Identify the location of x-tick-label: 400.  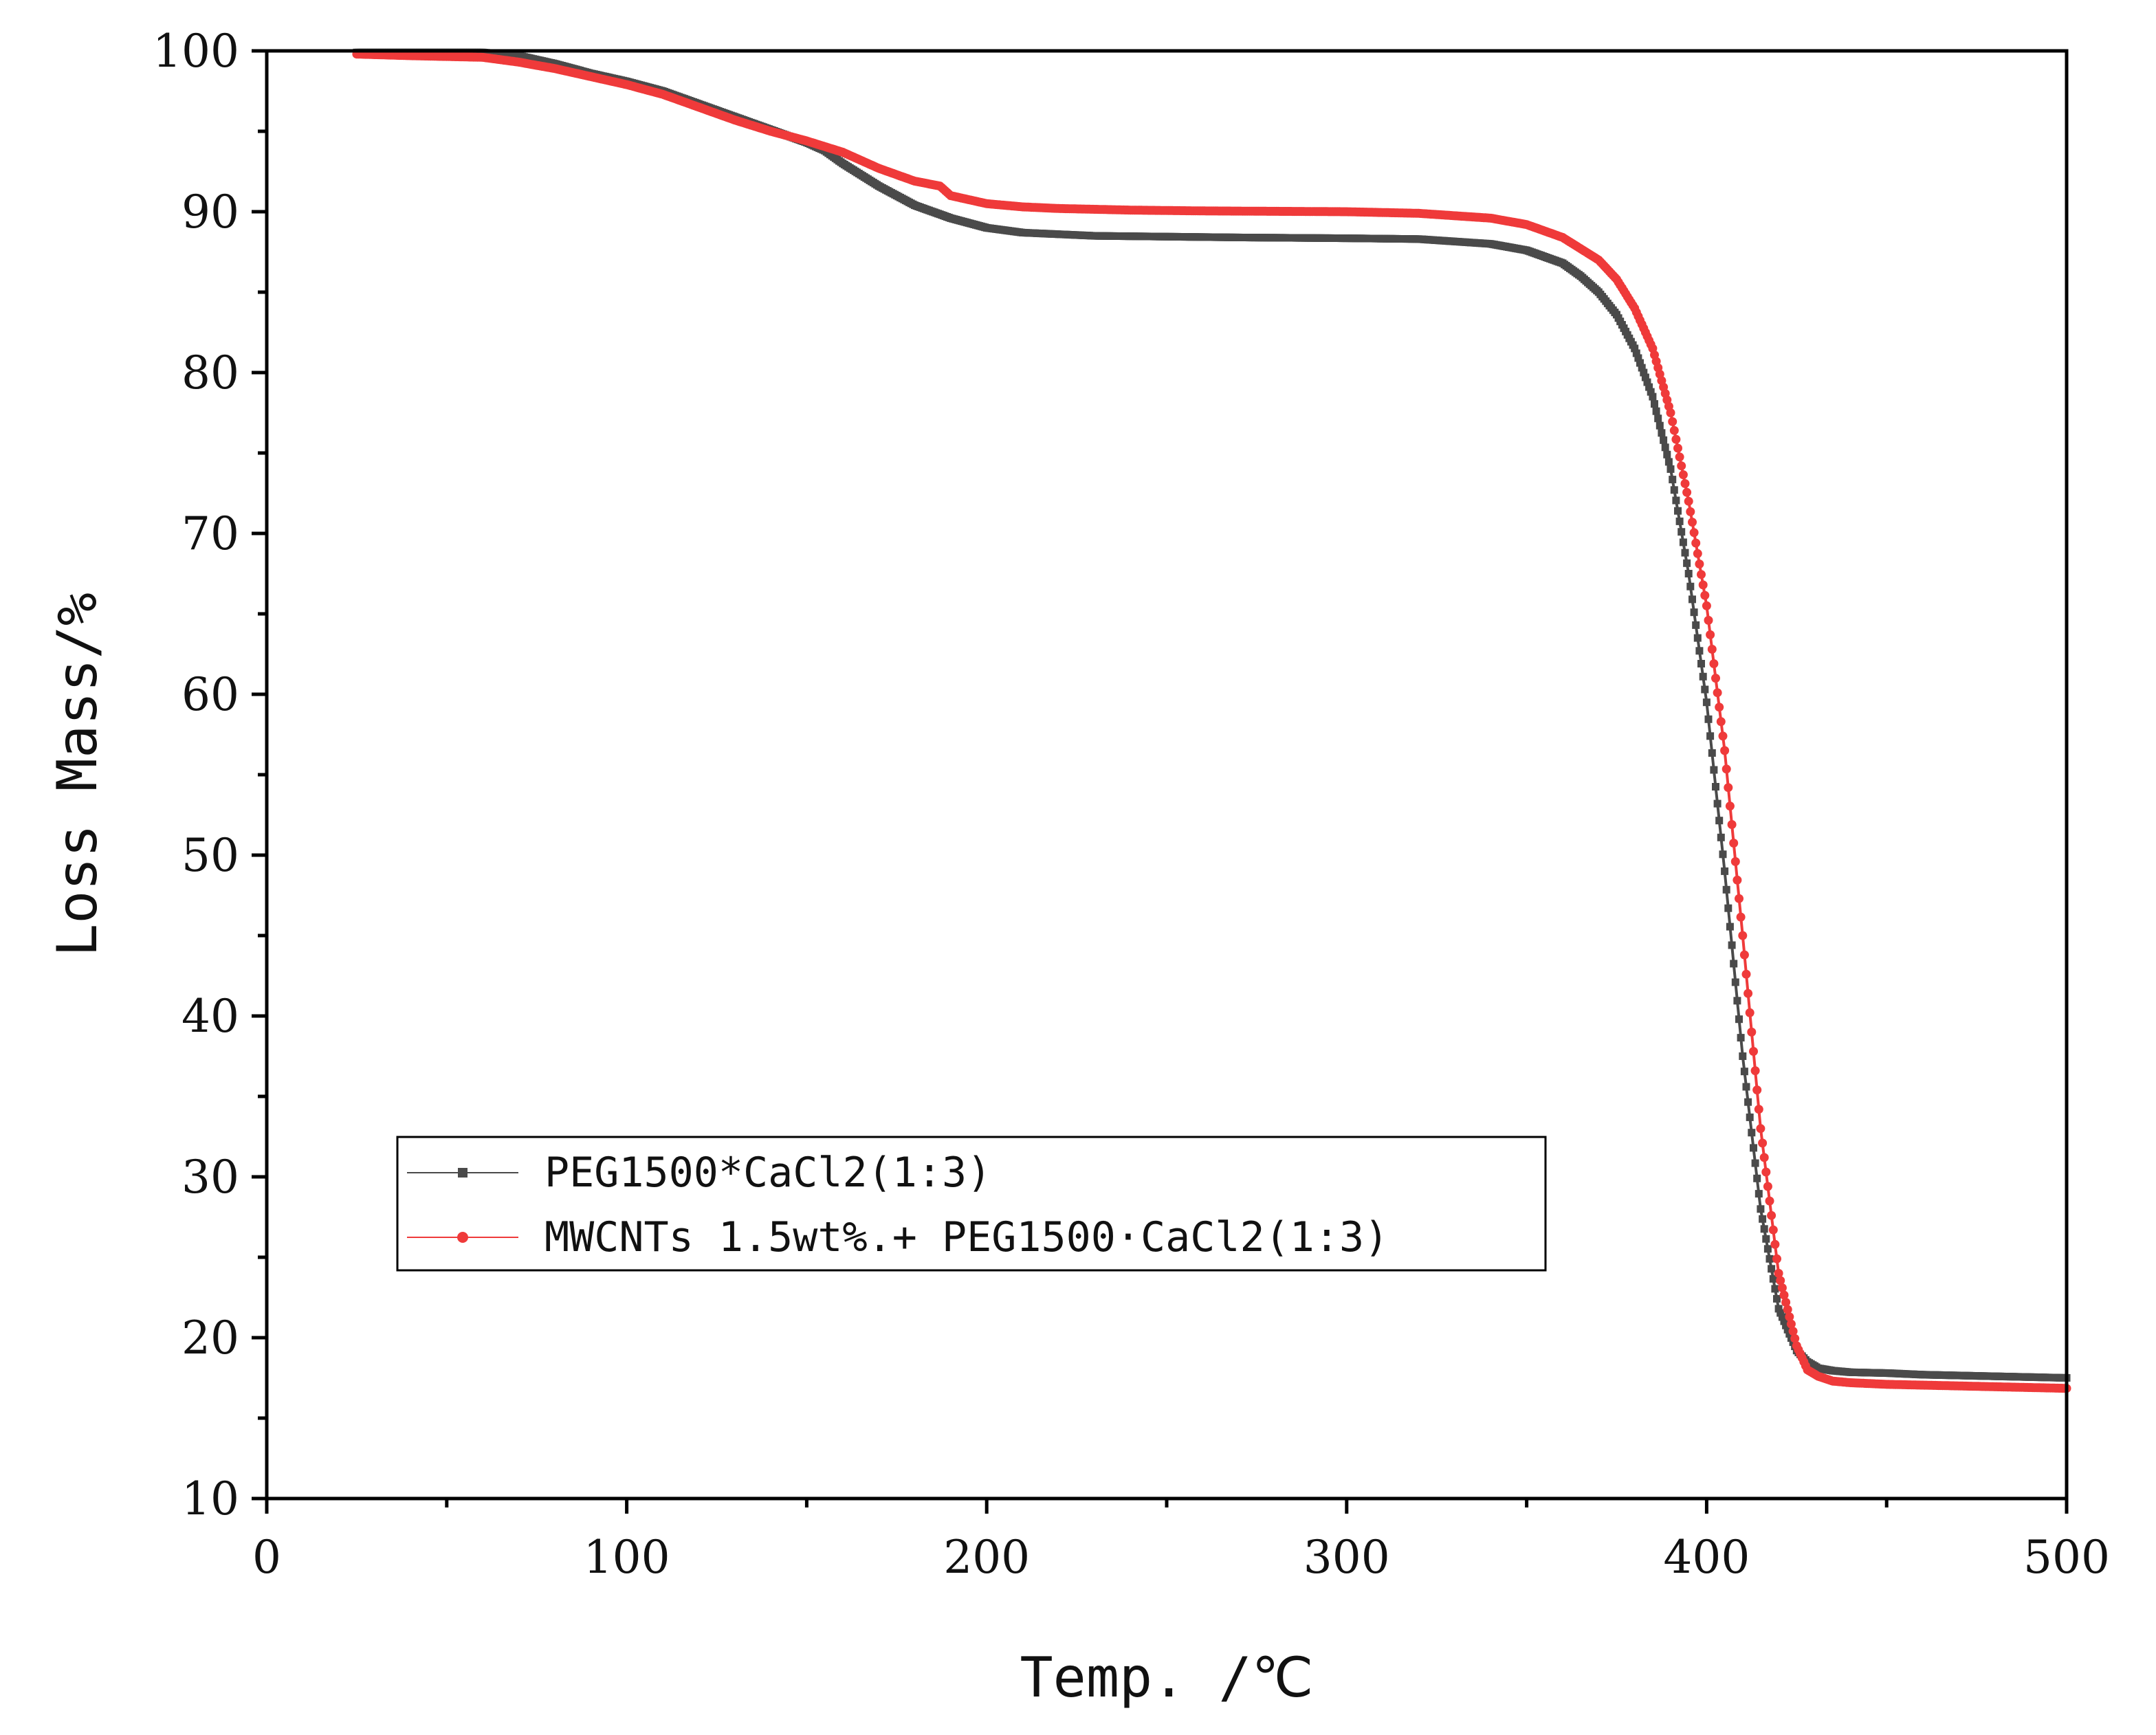
(1707, 1557).